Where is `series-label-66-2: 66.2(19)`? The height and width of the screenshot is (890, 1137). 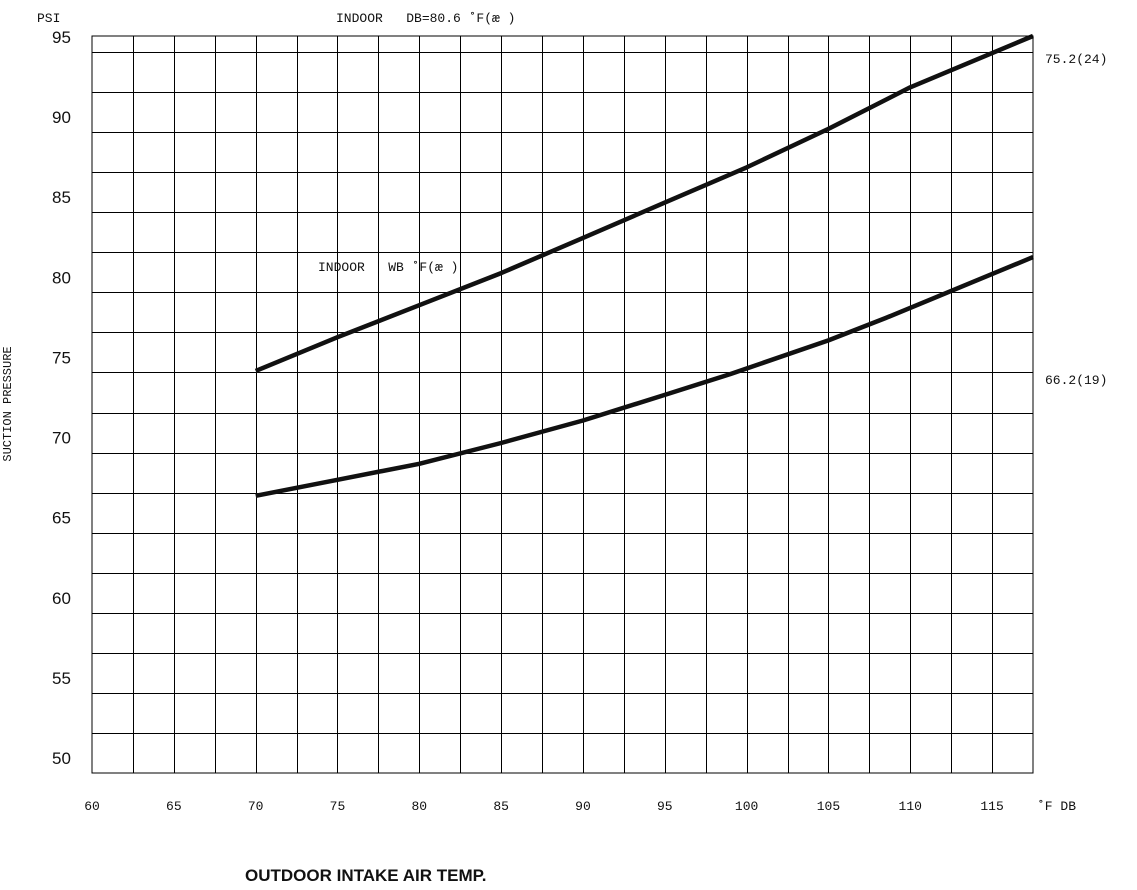
series-label-66-2: 66.2(19) is located at coordinates (1076, 380).